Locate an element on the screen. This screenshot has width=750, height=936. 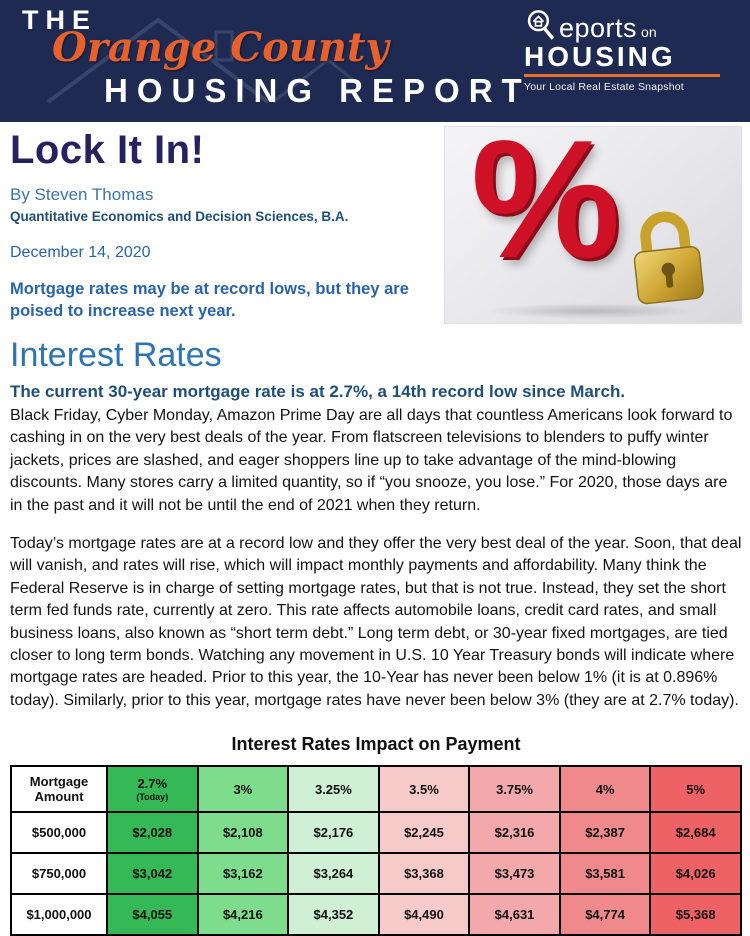
header-rate-2-7: 2.7% (Today) is located at coordinates (152, 789).